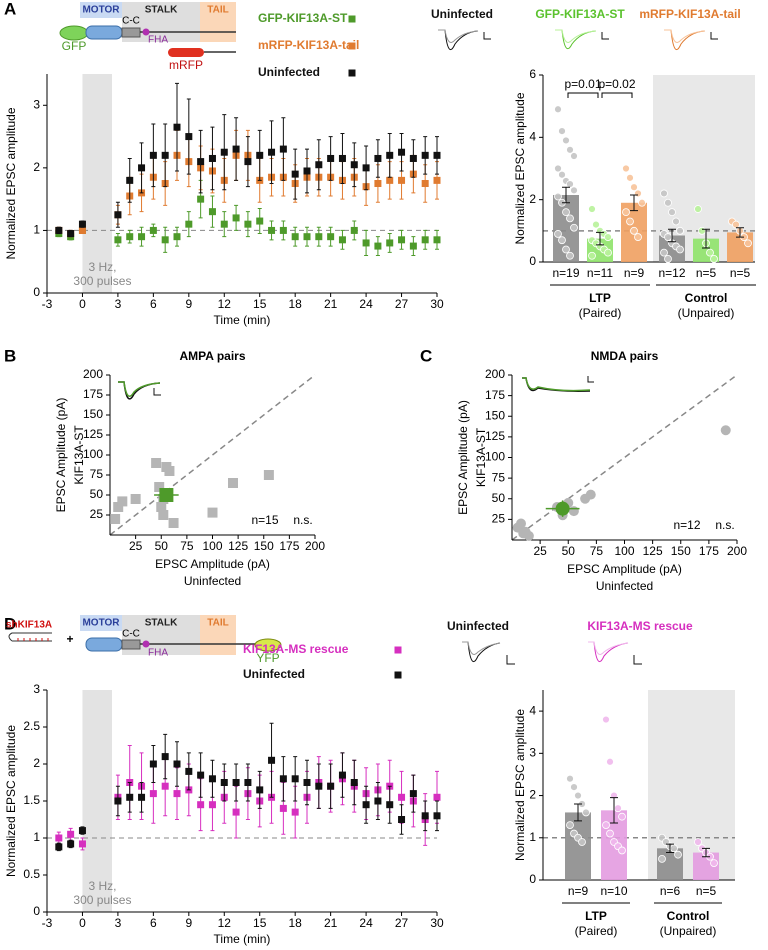  Describe the element at coordinates (437, 304) in the screenshot. I see `x-tick-label: 30` at that location.